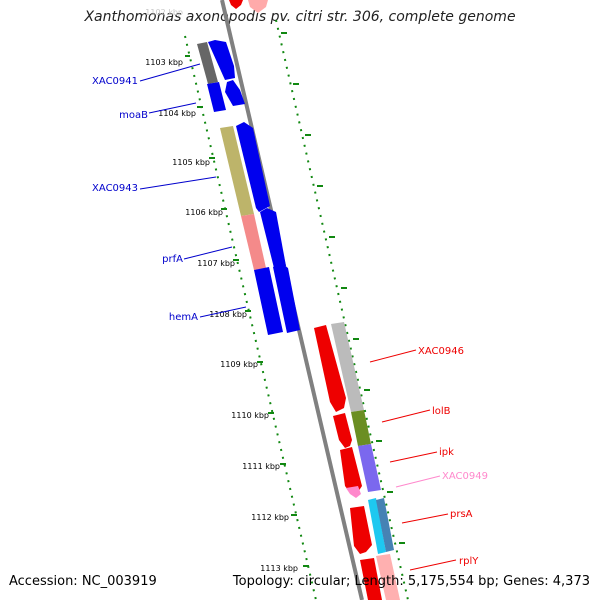 This screenshot has width=600, height=600. Describe the element at coordinates (204, 212) in the screenshot. I see `tick-label: 1106 kbp` at that location.